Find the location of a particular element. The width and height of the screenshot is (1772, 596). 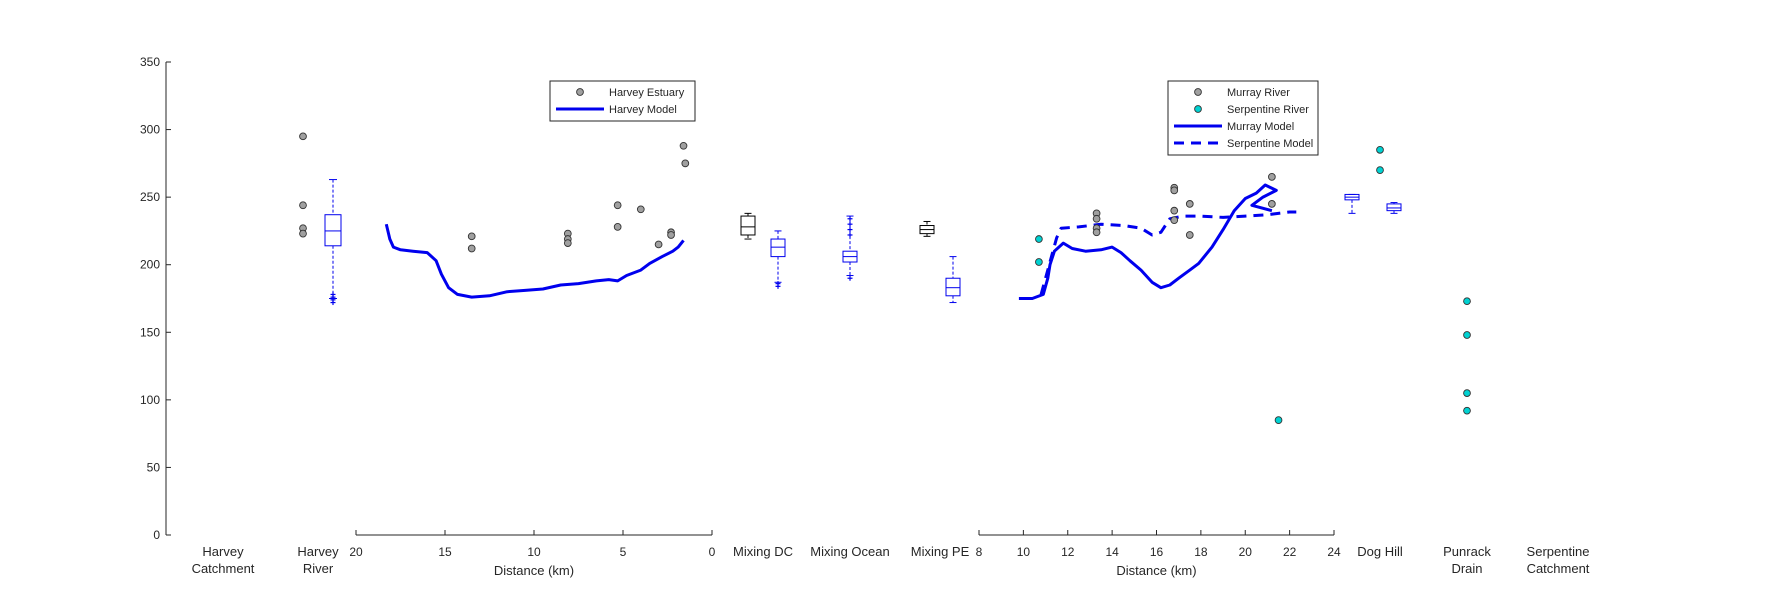

legend-label: Harvey Model is located at coordinates (643, 110).